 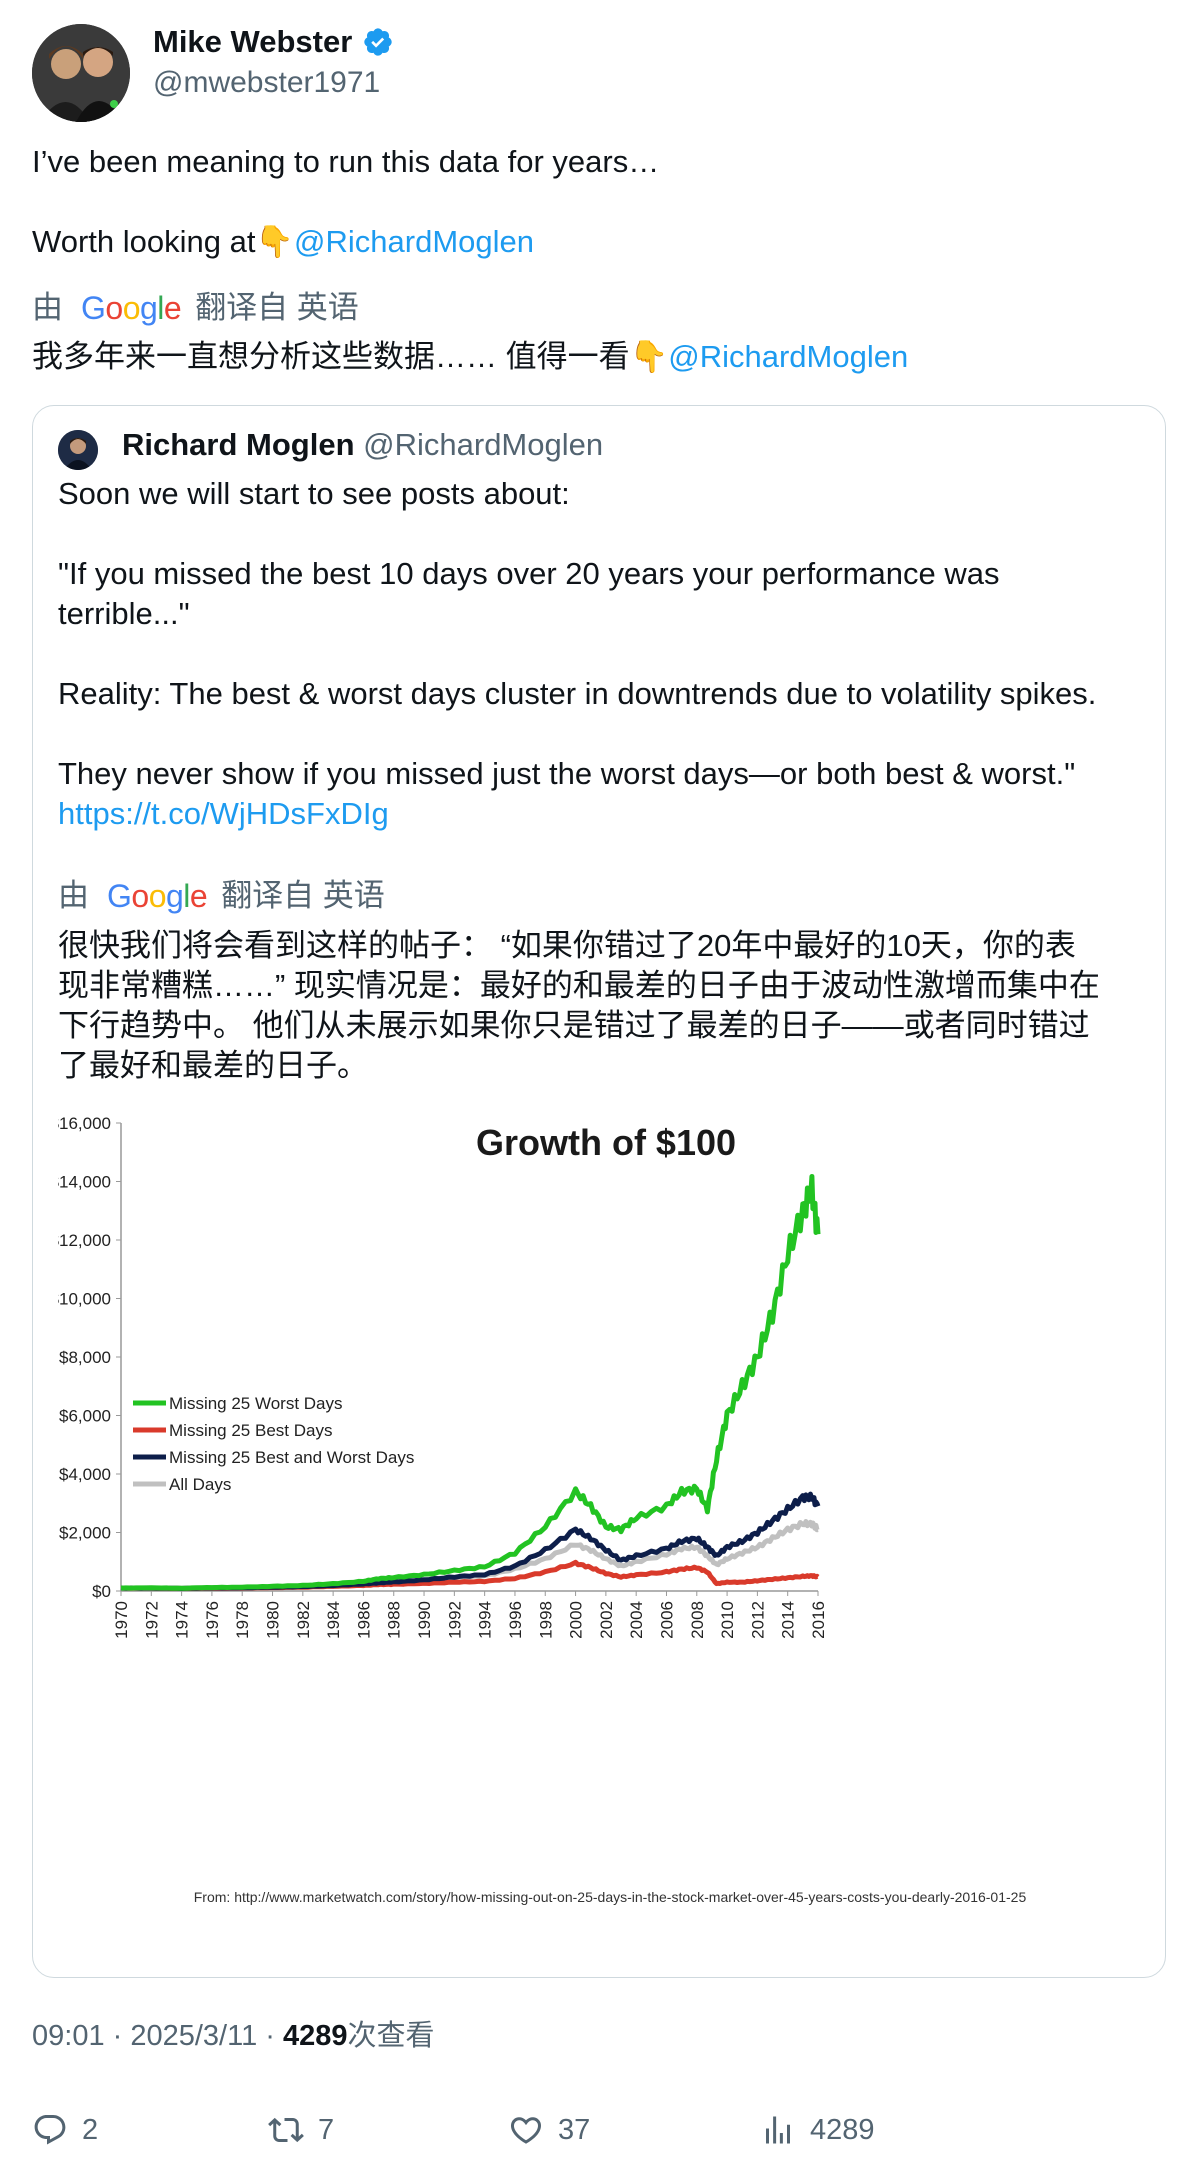 I want to click on translation-by: 由, so click(x=47, y=307).